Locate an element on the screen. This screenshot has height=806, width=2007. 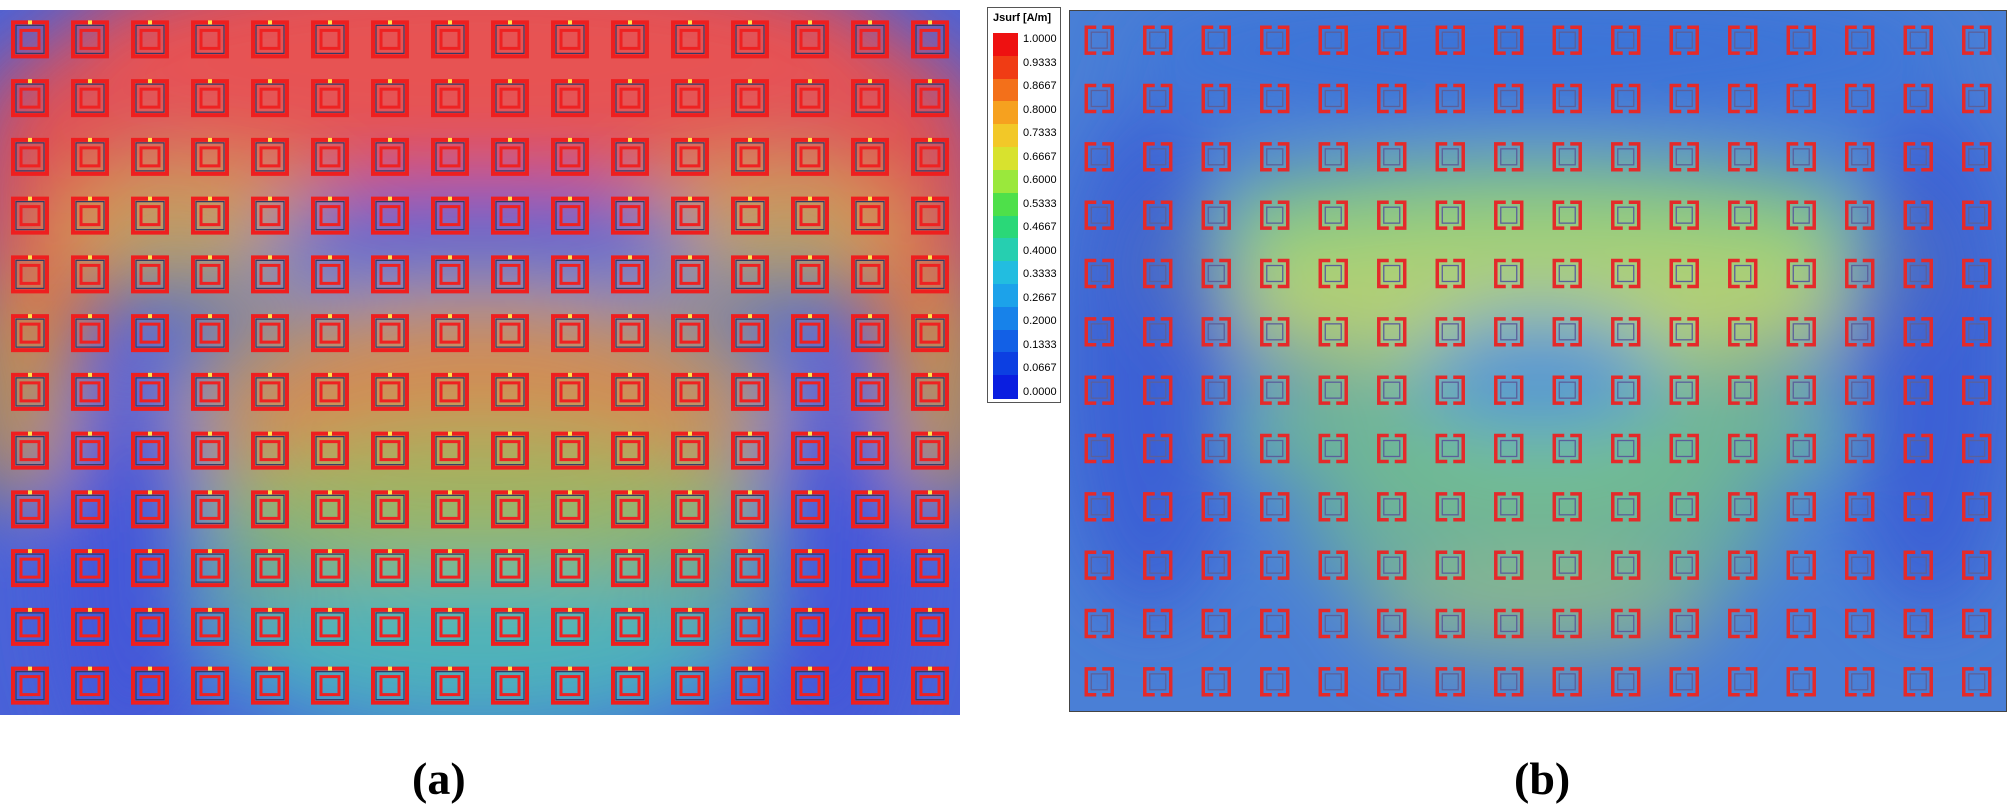
field-intensity-region is located at coordinates (130, 542).